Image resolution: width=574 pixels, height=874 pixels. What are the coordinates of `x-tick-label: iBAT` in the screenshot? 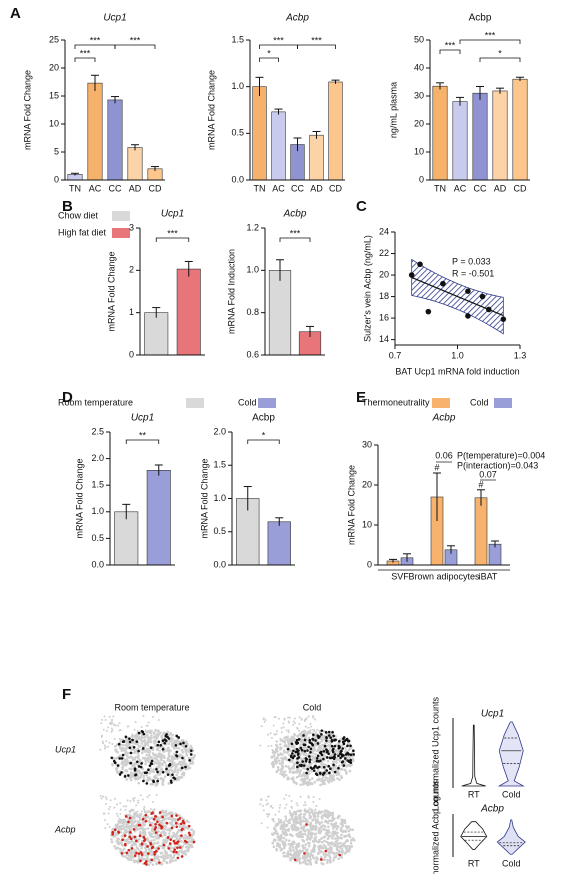 It's located at (488, 576).